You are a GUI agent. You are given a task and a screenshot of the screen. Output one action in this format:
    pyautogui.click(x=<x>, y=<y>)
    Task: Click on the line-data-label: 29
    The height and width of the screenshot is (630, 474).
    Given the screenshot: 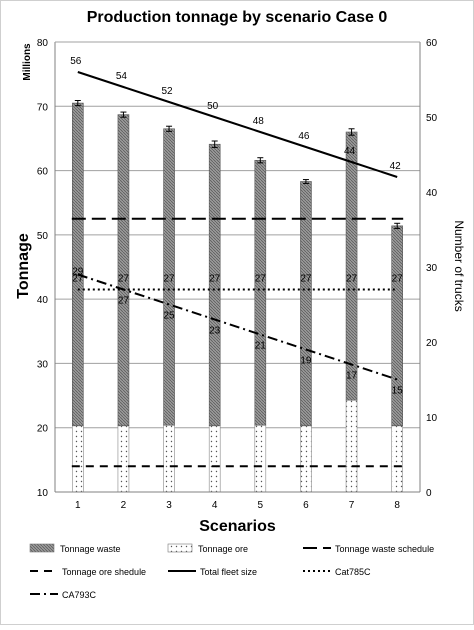 What is the action you would take?
    pyautogui.click(x=78, y=272)
    